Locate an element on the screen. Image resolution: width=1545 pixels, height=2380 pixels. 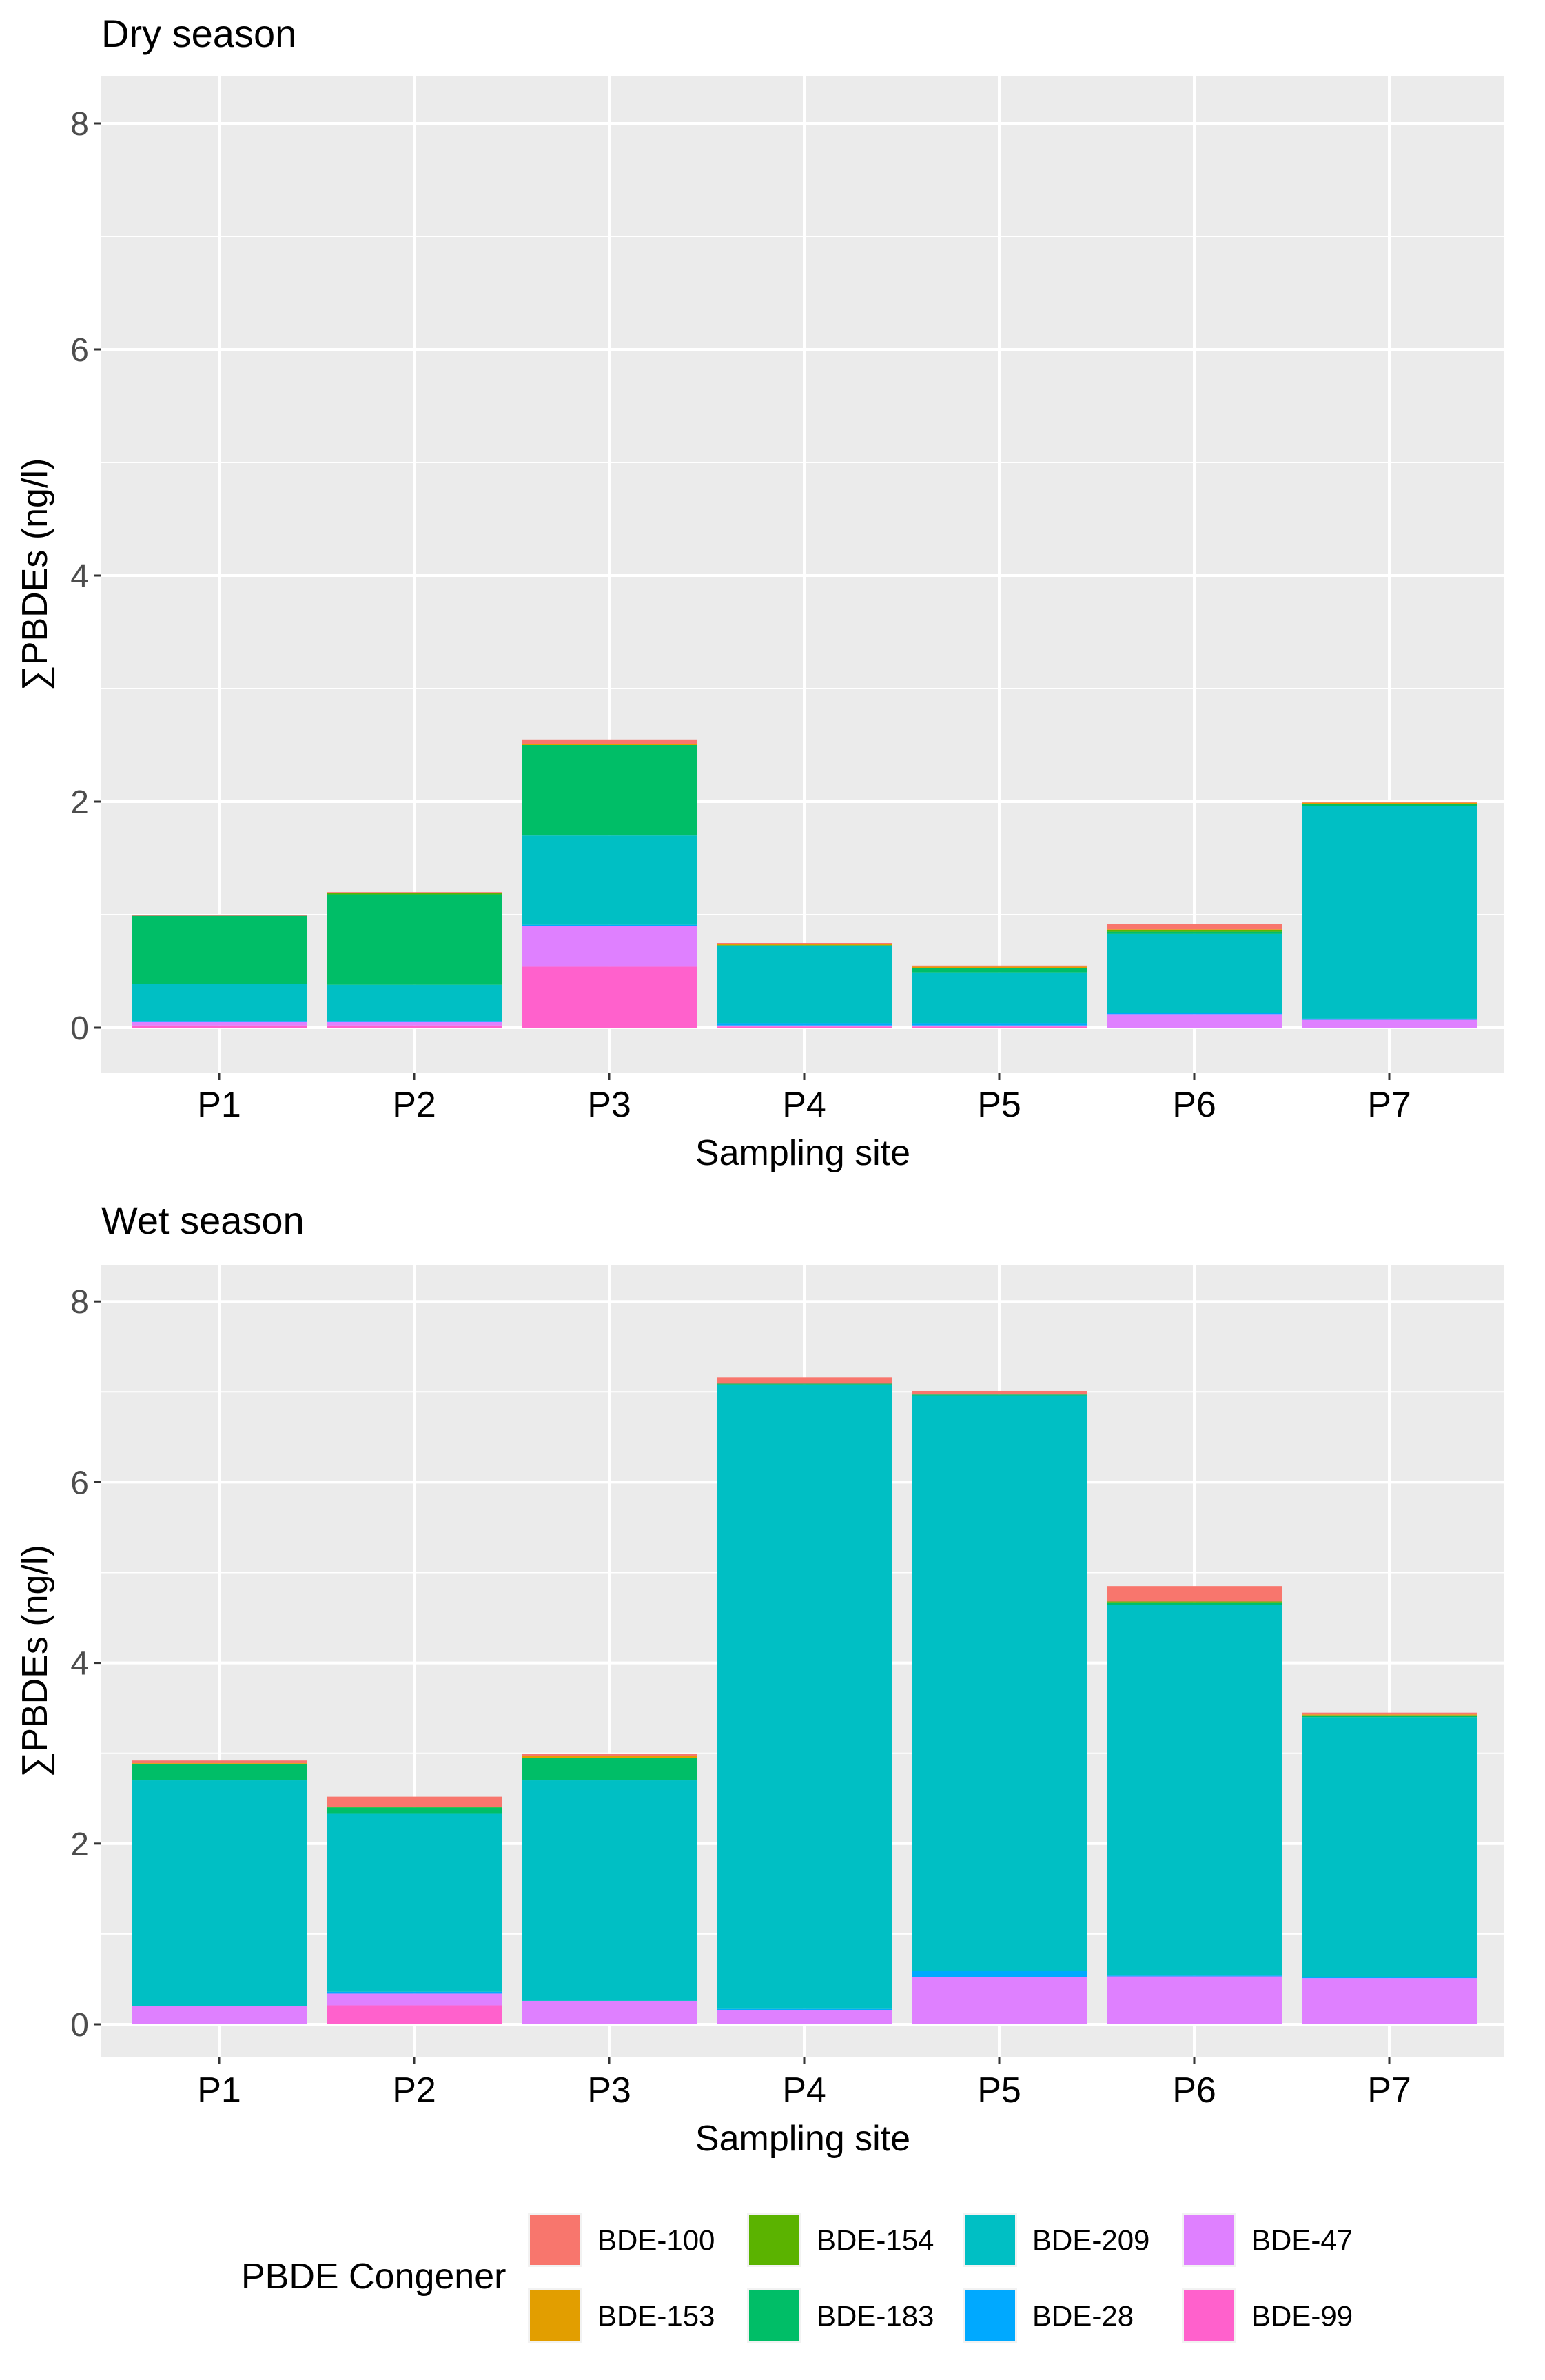
bar-segment-bde-47-p7 is located at coordinates (1389, 1023).